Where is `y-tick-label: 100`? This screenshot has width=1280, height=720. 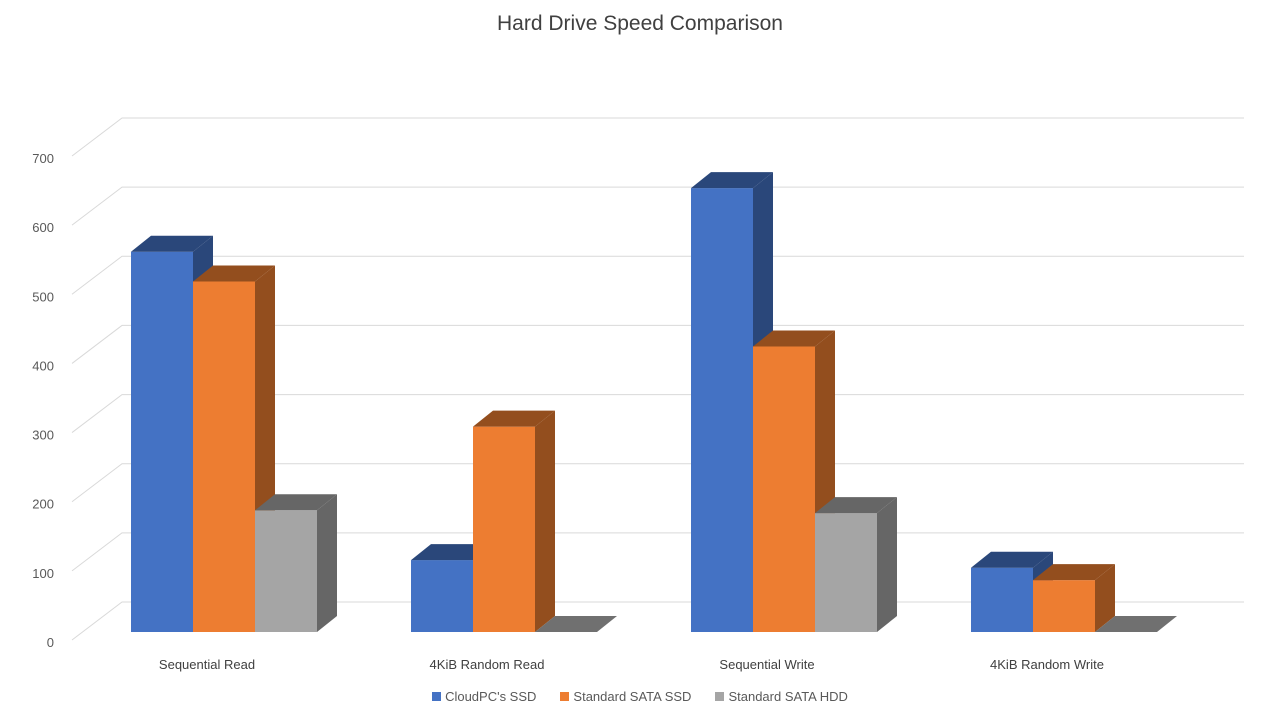 y-tick-label: 100 is located at coordinates (43, 573).